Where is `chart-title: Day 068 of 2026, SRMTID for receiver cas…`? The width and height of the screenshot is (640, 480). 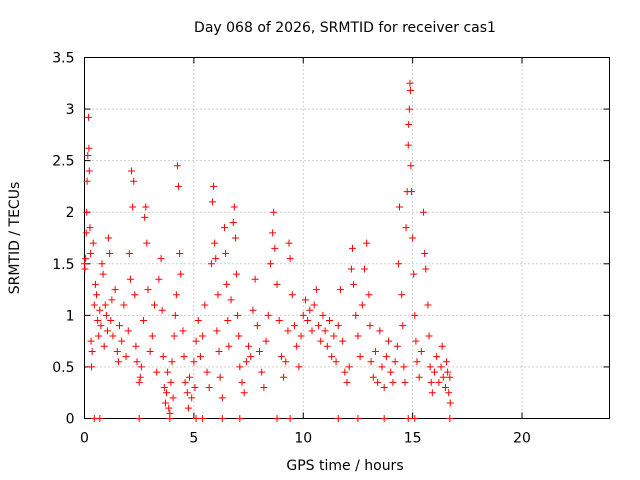
chart-title: Day 068 of 2026, SRMTID for receiver cas… is located at coordinates (345, 28).